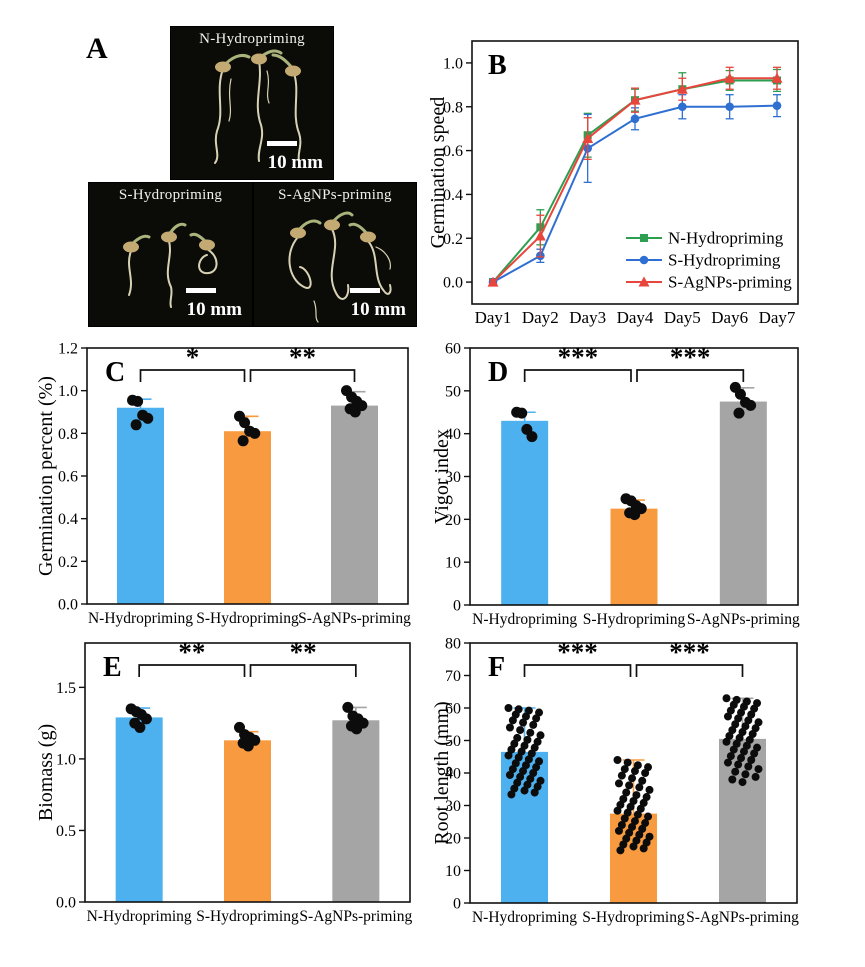  Describe the element at coordinates (439, 173) in the screenshot. I see `svg-text: Germination speed` at that location.